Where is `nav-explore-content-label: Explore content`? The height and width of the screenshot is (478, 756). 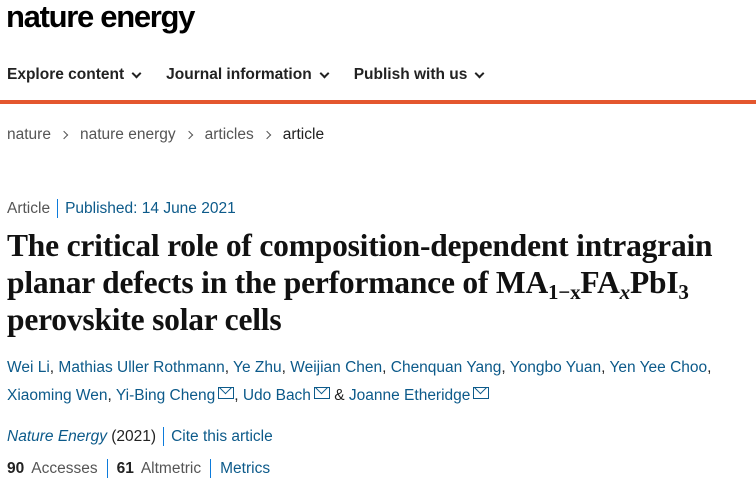
nav-explore-content-label: Explore content is located at coordinates (66, 74).